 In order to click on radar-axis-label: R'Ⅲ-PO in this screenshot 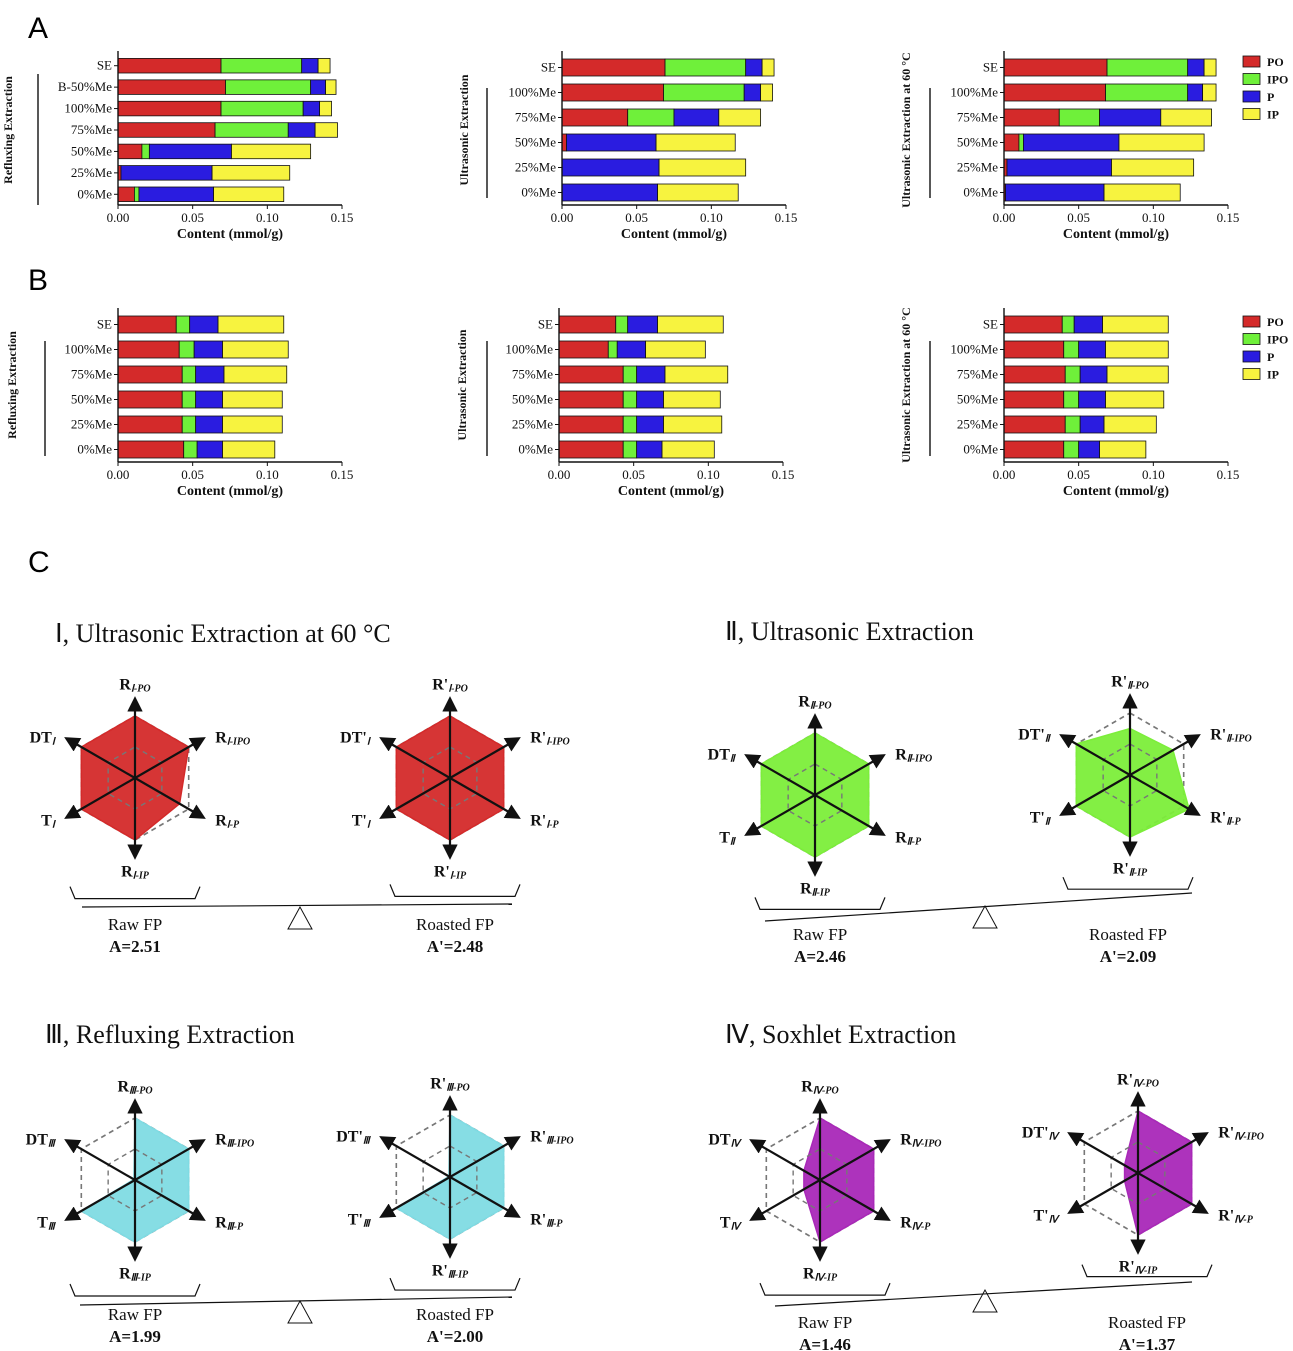, I will do `click(450, 1084)`.